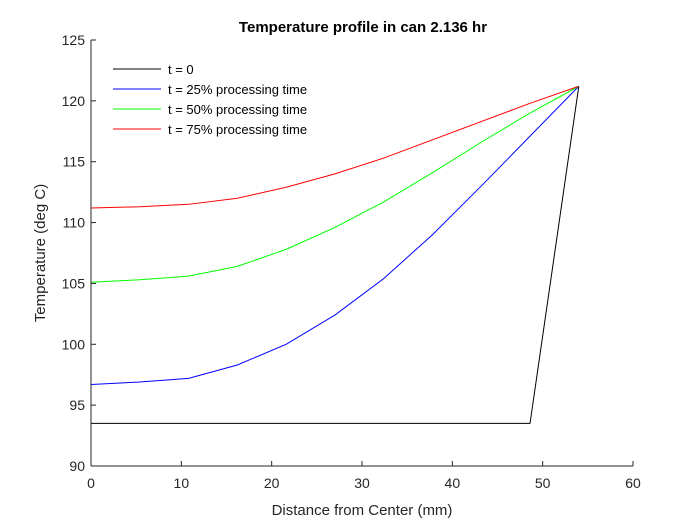  Describe the element at coordinates (74, 162) in the screenshot. I see `y-tick-label: 115` at that location.